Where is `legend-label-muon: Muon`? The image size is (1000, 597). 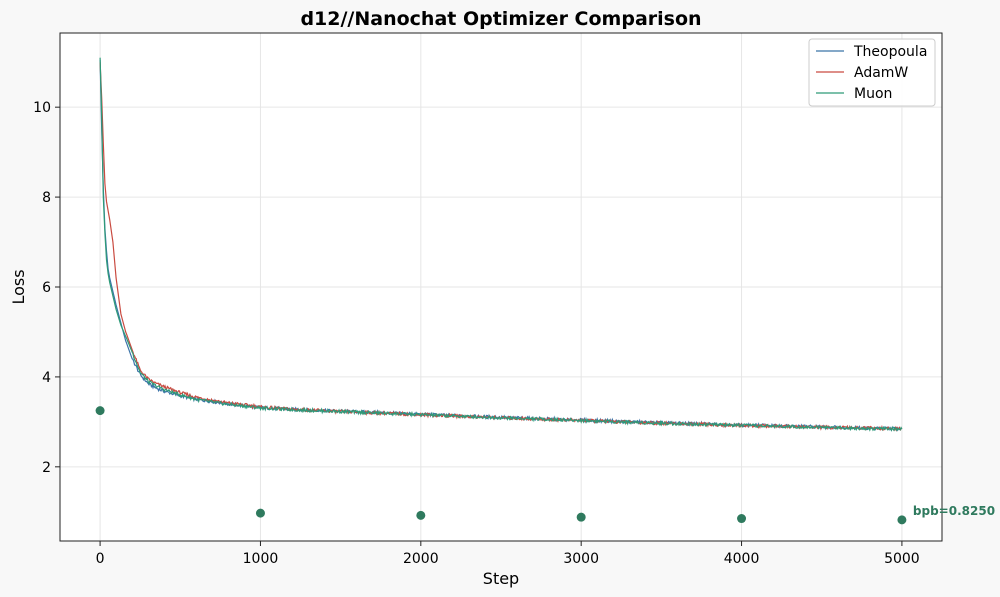 legend-label-muon: Muon is located at coordinates (873, 94).